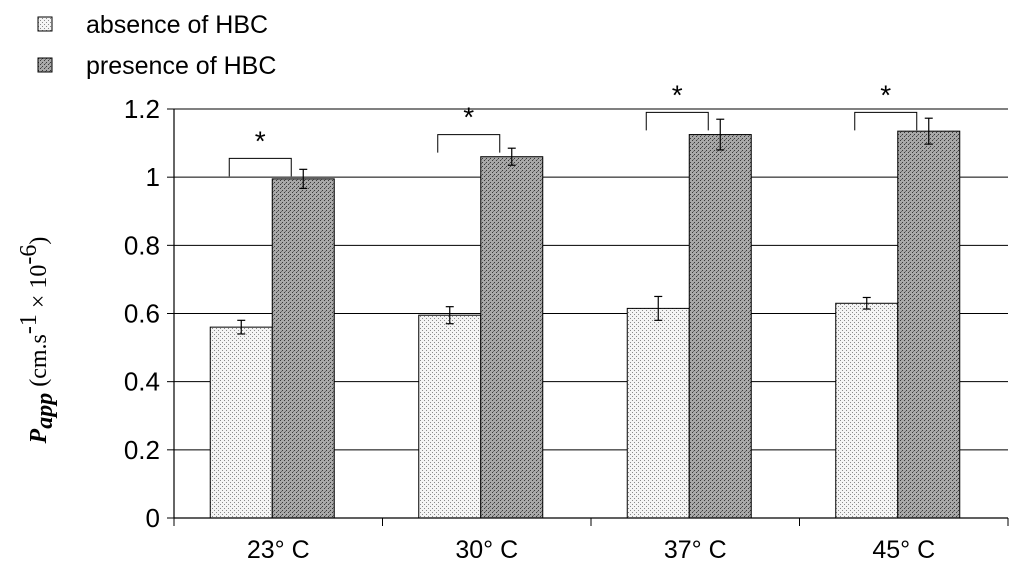  I want to click on y-tick-label: 0.8, so click(142, 245).